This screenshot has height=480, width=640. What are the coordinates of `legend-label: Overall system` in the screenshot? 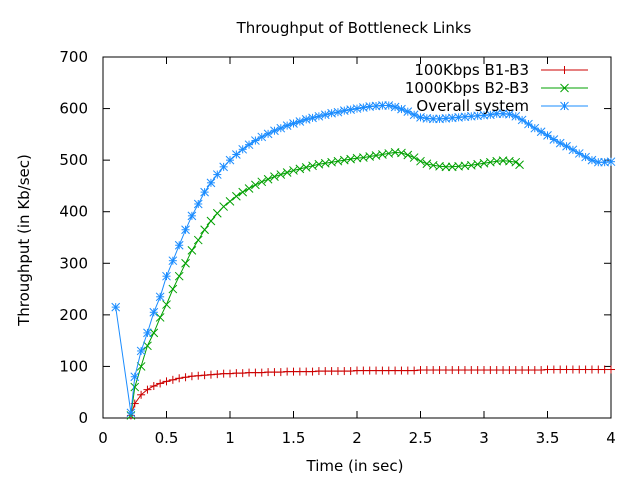 It's located at (472, 106).